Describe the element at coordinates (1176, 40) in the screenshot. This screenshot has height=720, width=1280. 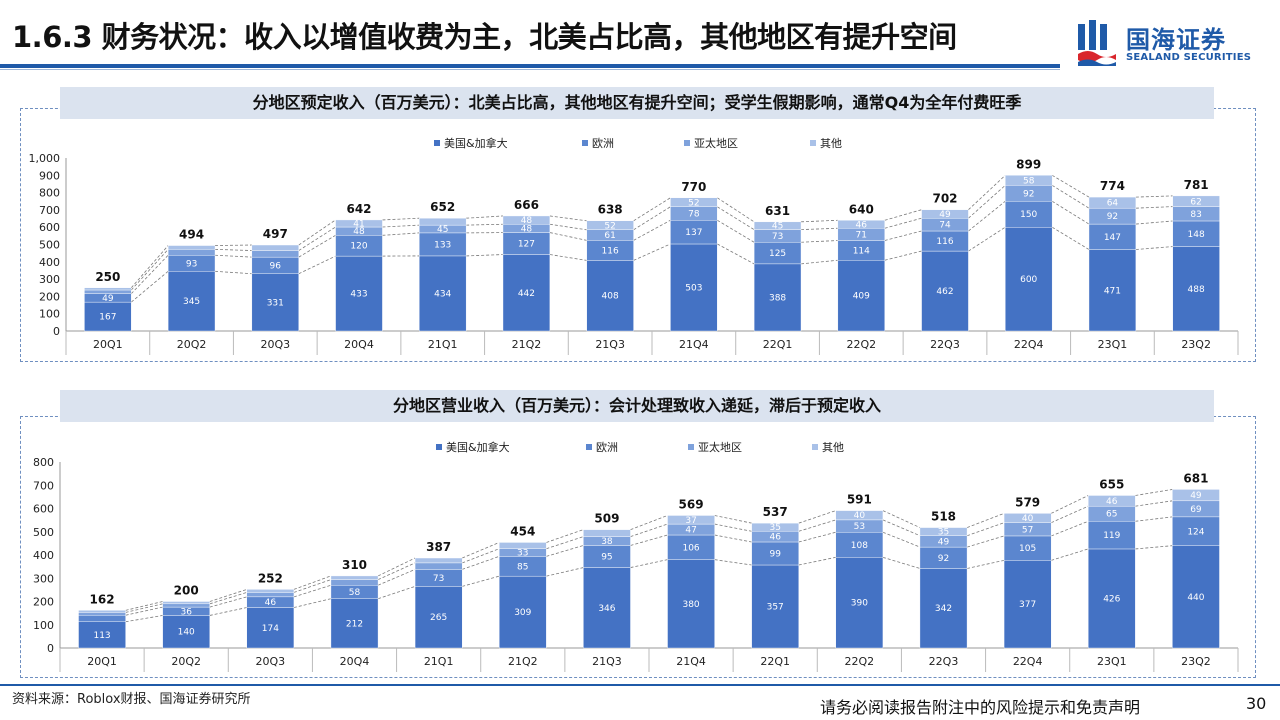
I see `logo-text-cn: 国海证券` at that location.